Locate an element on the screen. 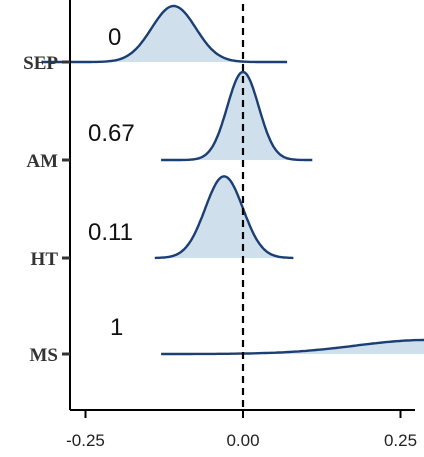 The image size is (424, 457). probability-label-ht: 0.11 is located at coordinates (110, 232).